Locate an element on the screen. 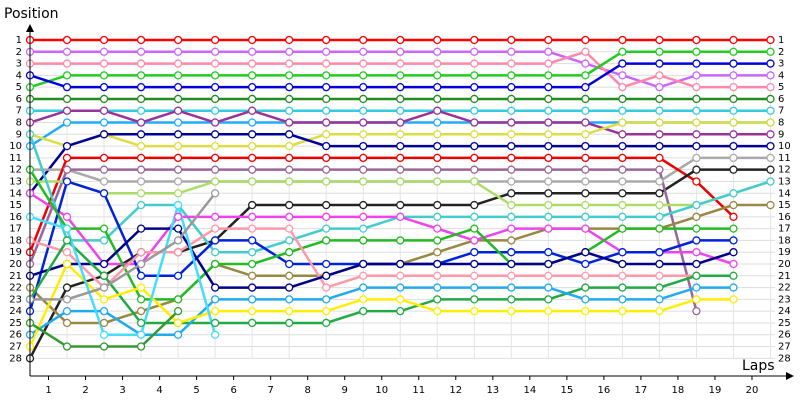 This screenshot has height=400, width=800. y-tick-label-right: 13 is located at coordinates (784, 181).